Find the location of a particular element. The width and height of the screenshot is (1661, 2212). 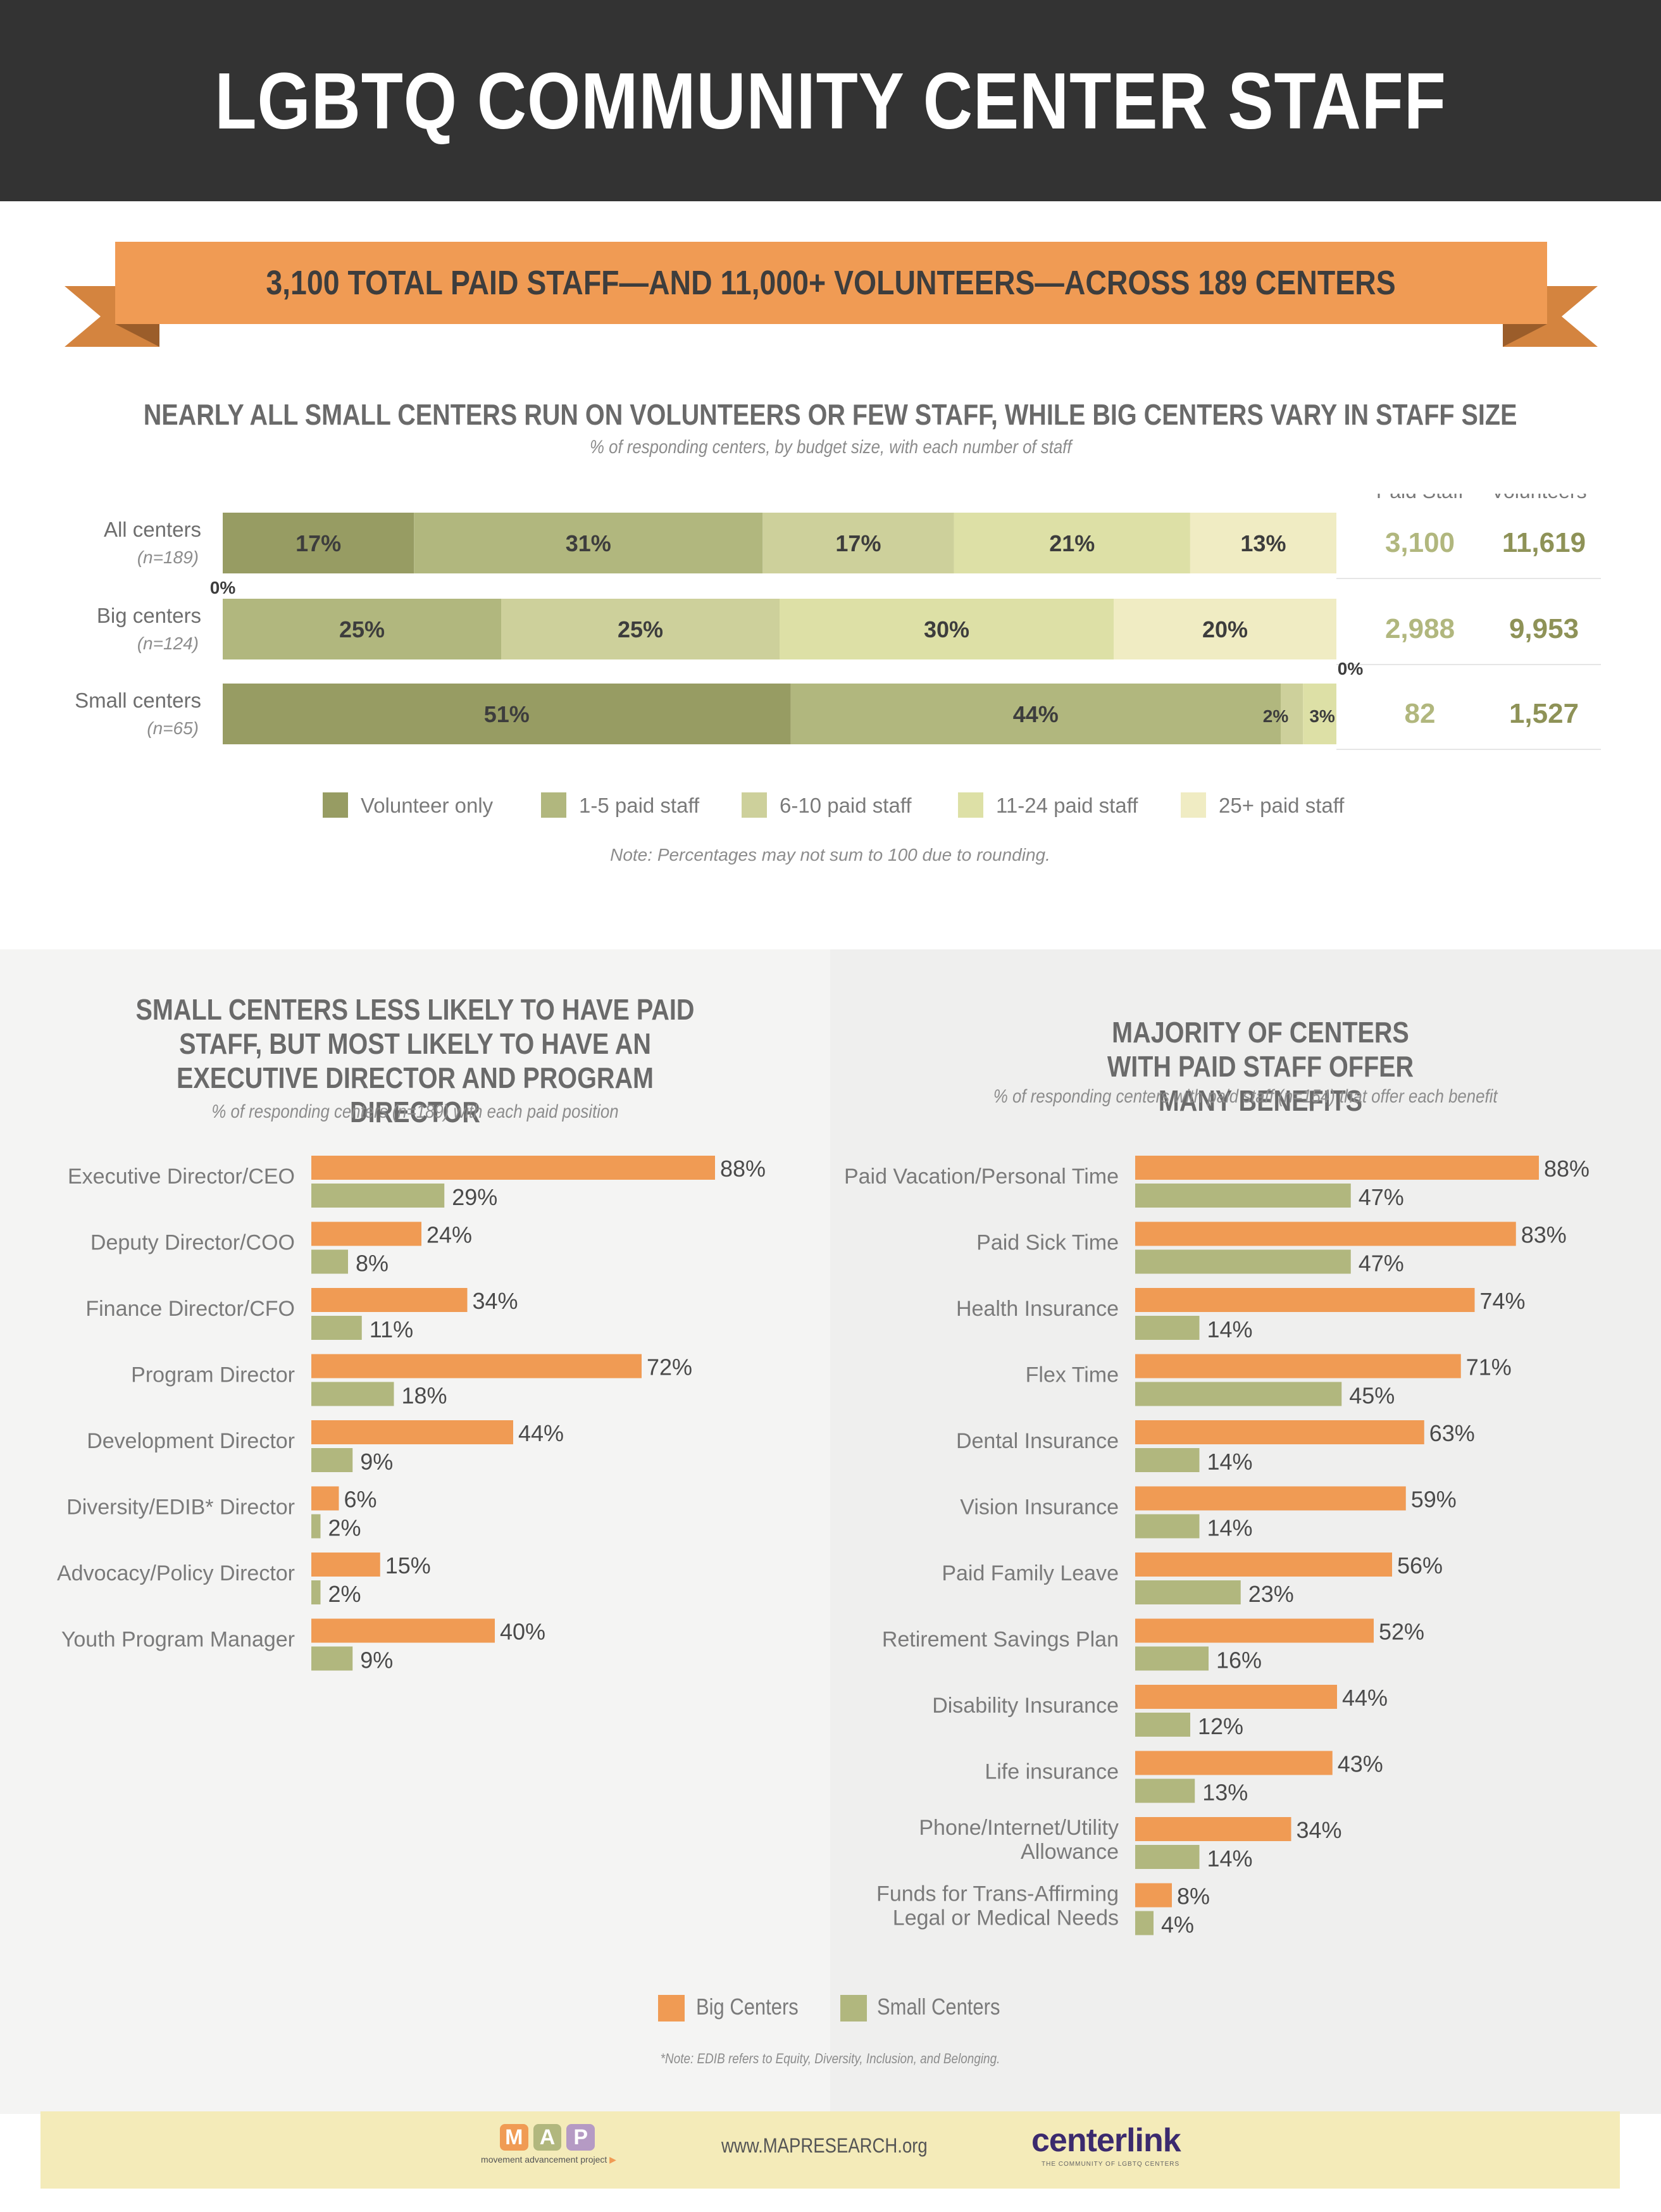

stack-segment-label: 25% is located at coordinates (362, 629).